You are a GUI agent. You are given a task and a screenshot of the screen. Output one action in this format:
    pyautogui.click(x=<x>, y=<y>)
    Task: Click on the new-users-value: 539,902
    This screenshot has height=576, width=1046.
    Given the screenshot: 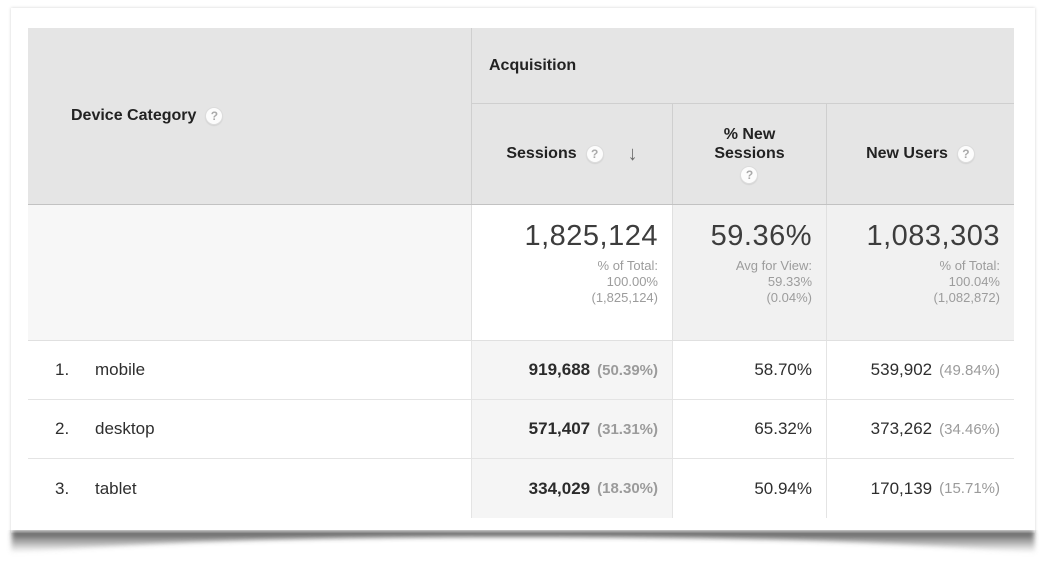 What is the action you would take?
    pyautogui.click(x=901, y=369)
    